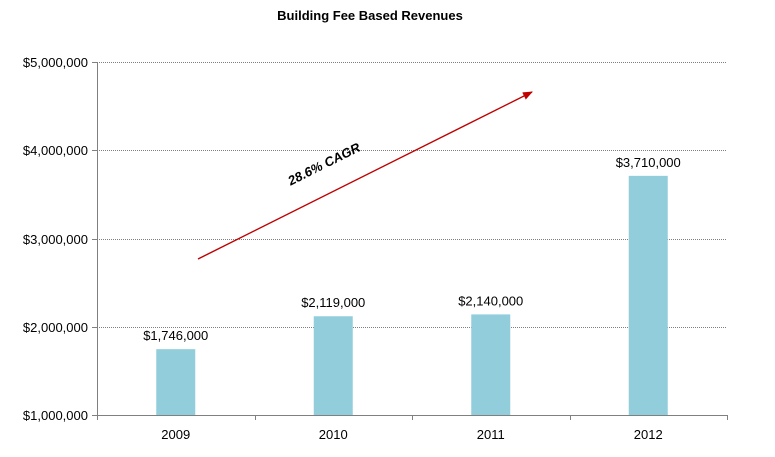  Describe the element at coordinates (333, 302) in the screenshot. I see `data-label: $2,119,000` at that location.